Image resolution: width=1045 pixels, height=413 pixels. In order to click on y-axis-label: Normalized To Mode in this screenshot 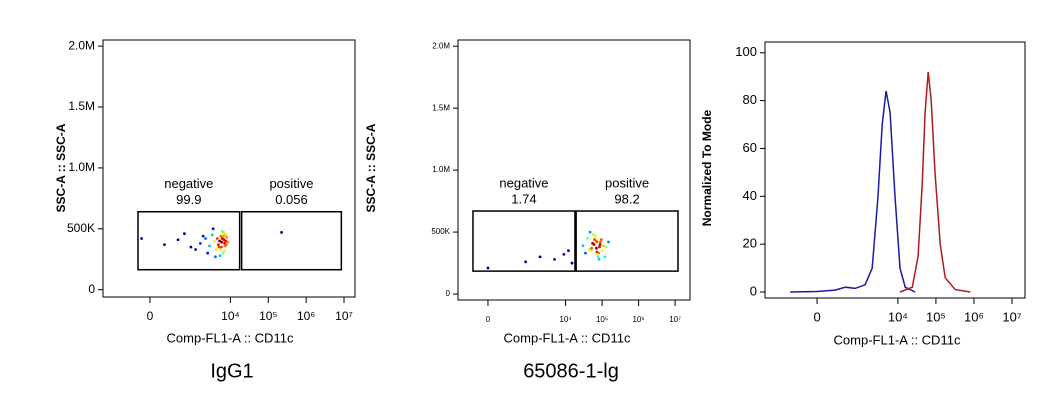, I will do `click(707, 167)`.